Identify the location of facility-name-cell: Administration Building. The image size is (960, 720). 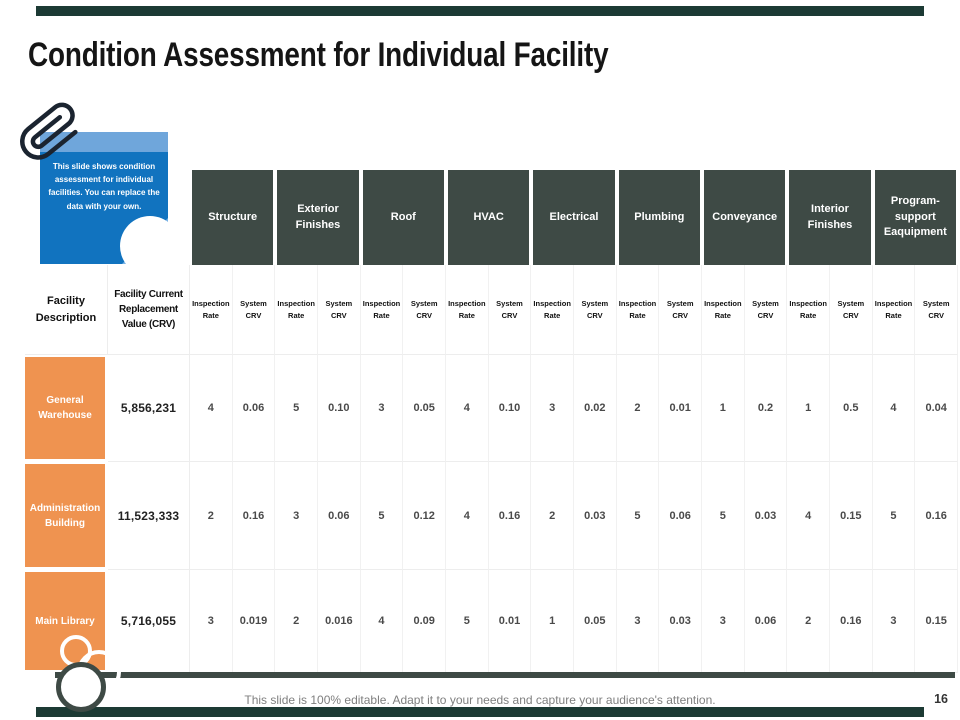
(66, 516).